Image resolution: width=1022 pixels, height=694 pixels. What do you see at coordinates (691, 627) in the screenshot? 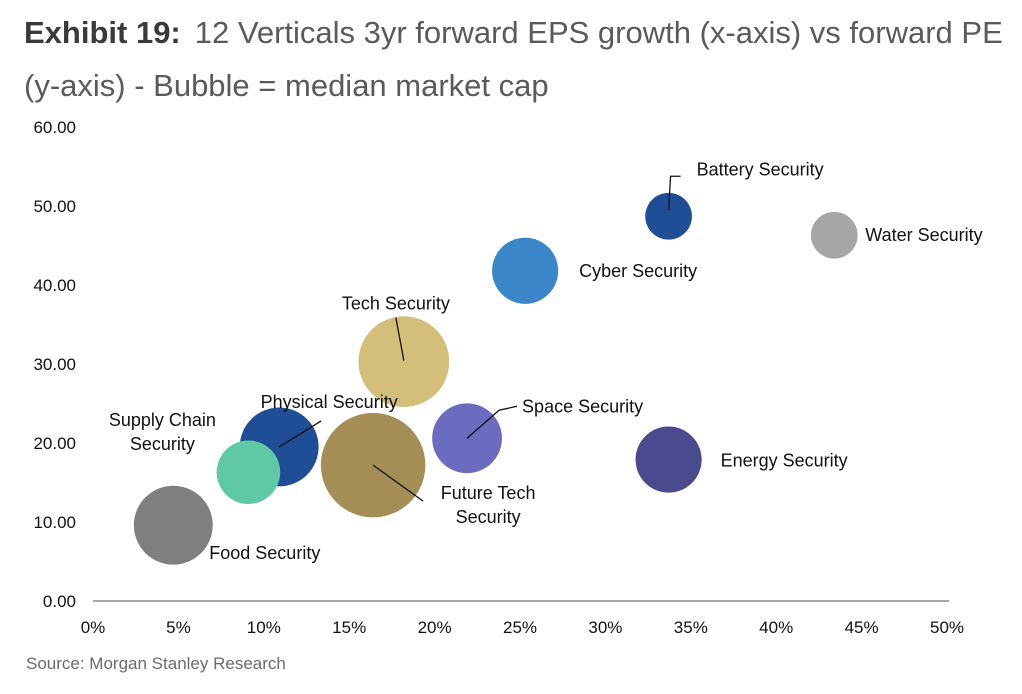
I see `x-tick-label: 35%` at bounding box center [691, 627].